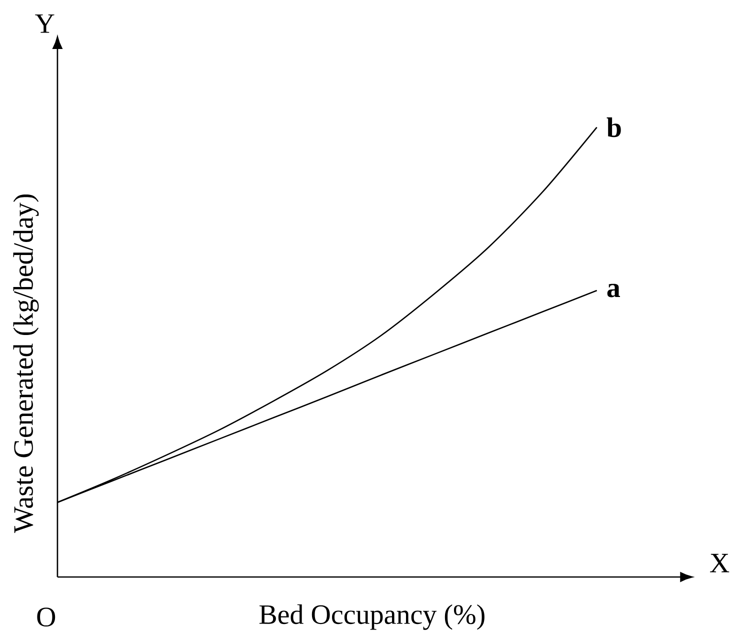 The height and width of the screenshot is (632, 731). What do you see at coordinates (46, 617) in the screenshot?
I see `text: O` at bounding box center [46, 617].